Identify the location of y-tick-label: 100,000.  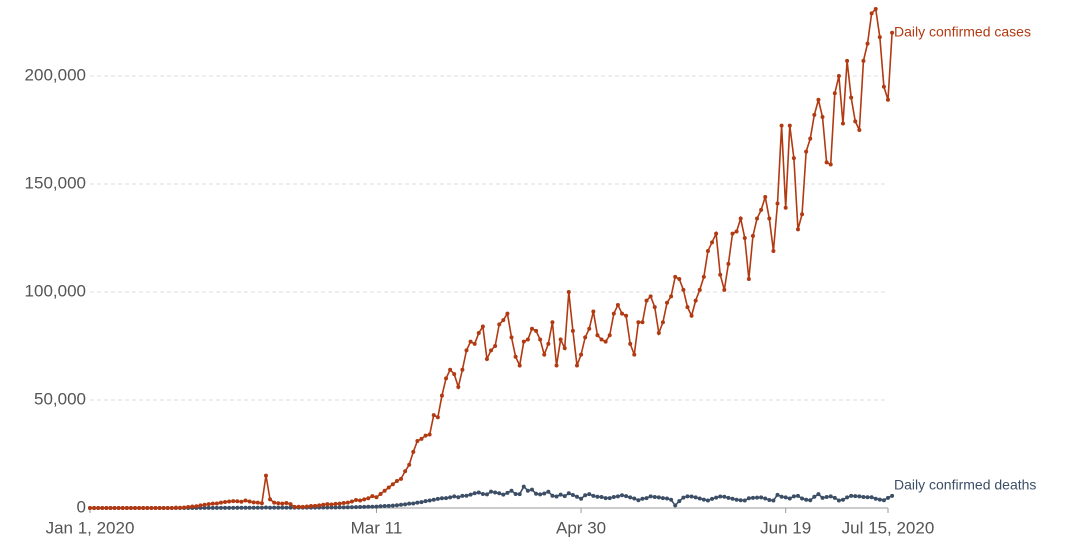
(55, 290).